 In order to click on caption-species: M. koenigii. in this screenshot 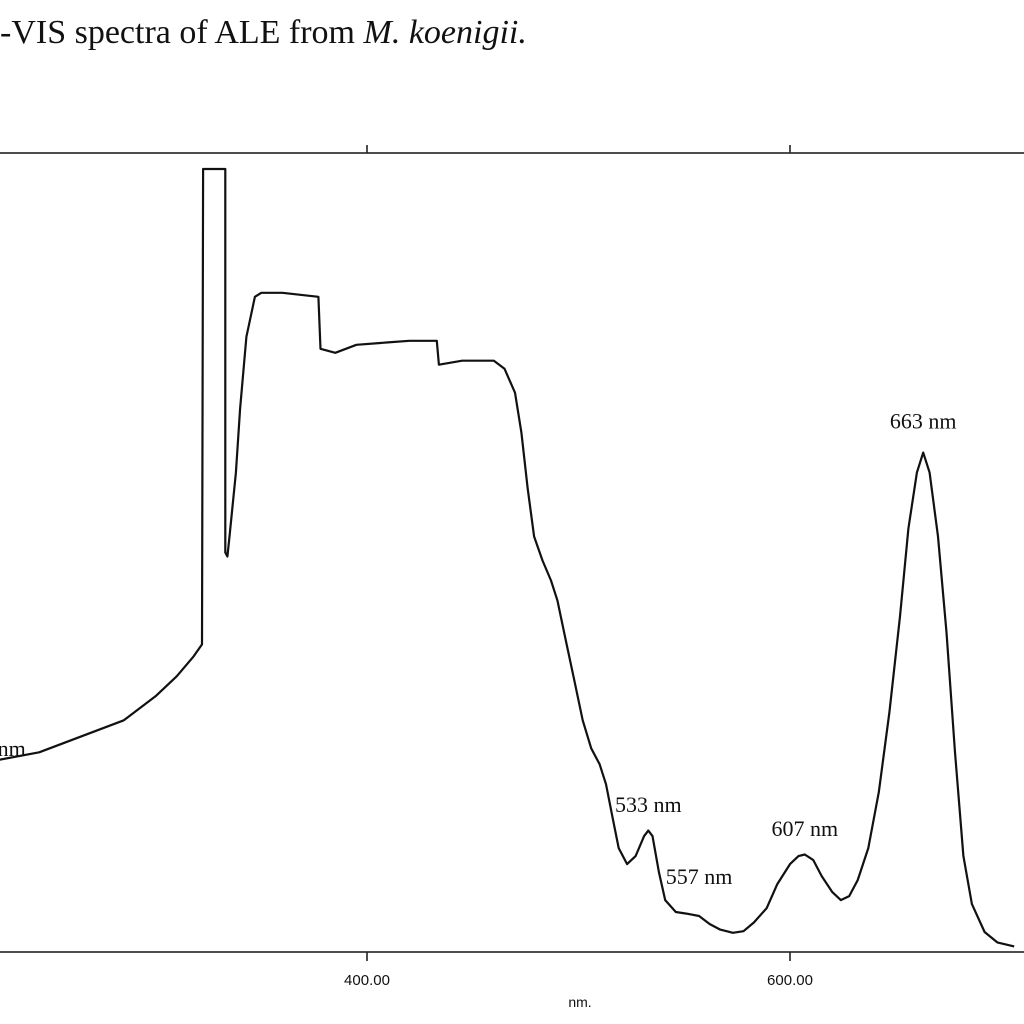, I will do `click(445, 32)`.